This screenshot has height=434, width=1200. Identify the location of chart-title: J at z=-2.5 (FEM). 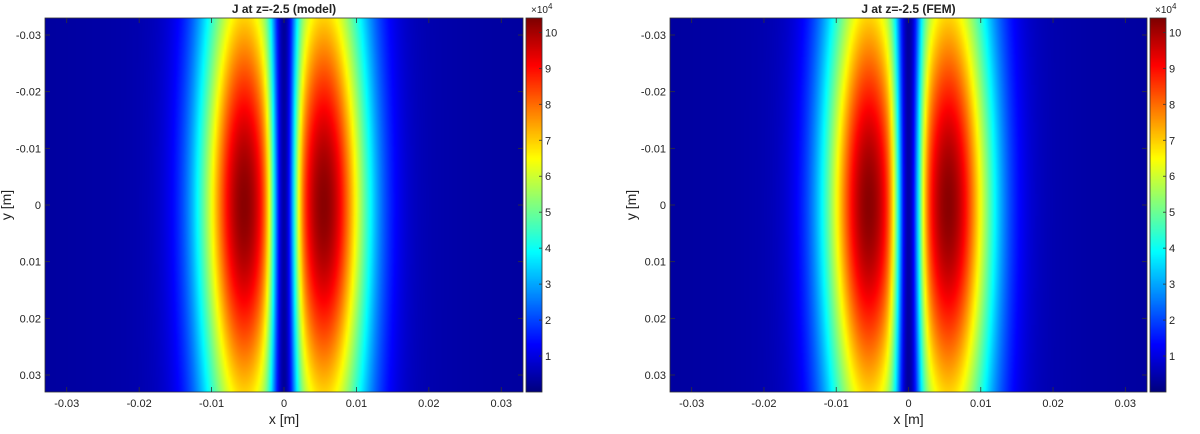
(908, 9).